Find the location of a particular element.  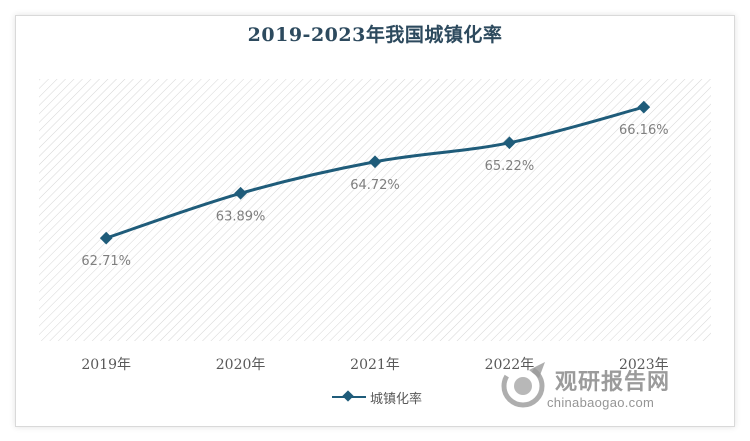

x-tick-label: 2020年 is located at coordinates (241, 365).